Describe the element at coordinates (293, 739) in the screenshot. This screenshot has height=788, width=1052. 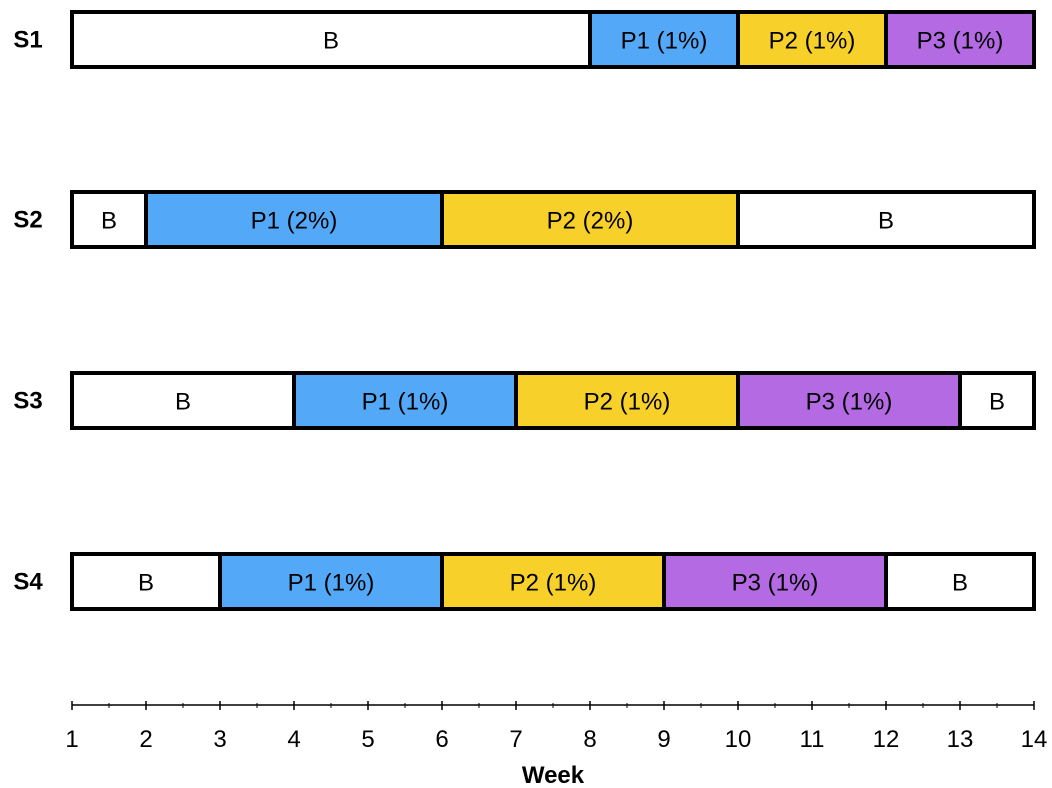
I see `x-tick-label: 4` at that location.